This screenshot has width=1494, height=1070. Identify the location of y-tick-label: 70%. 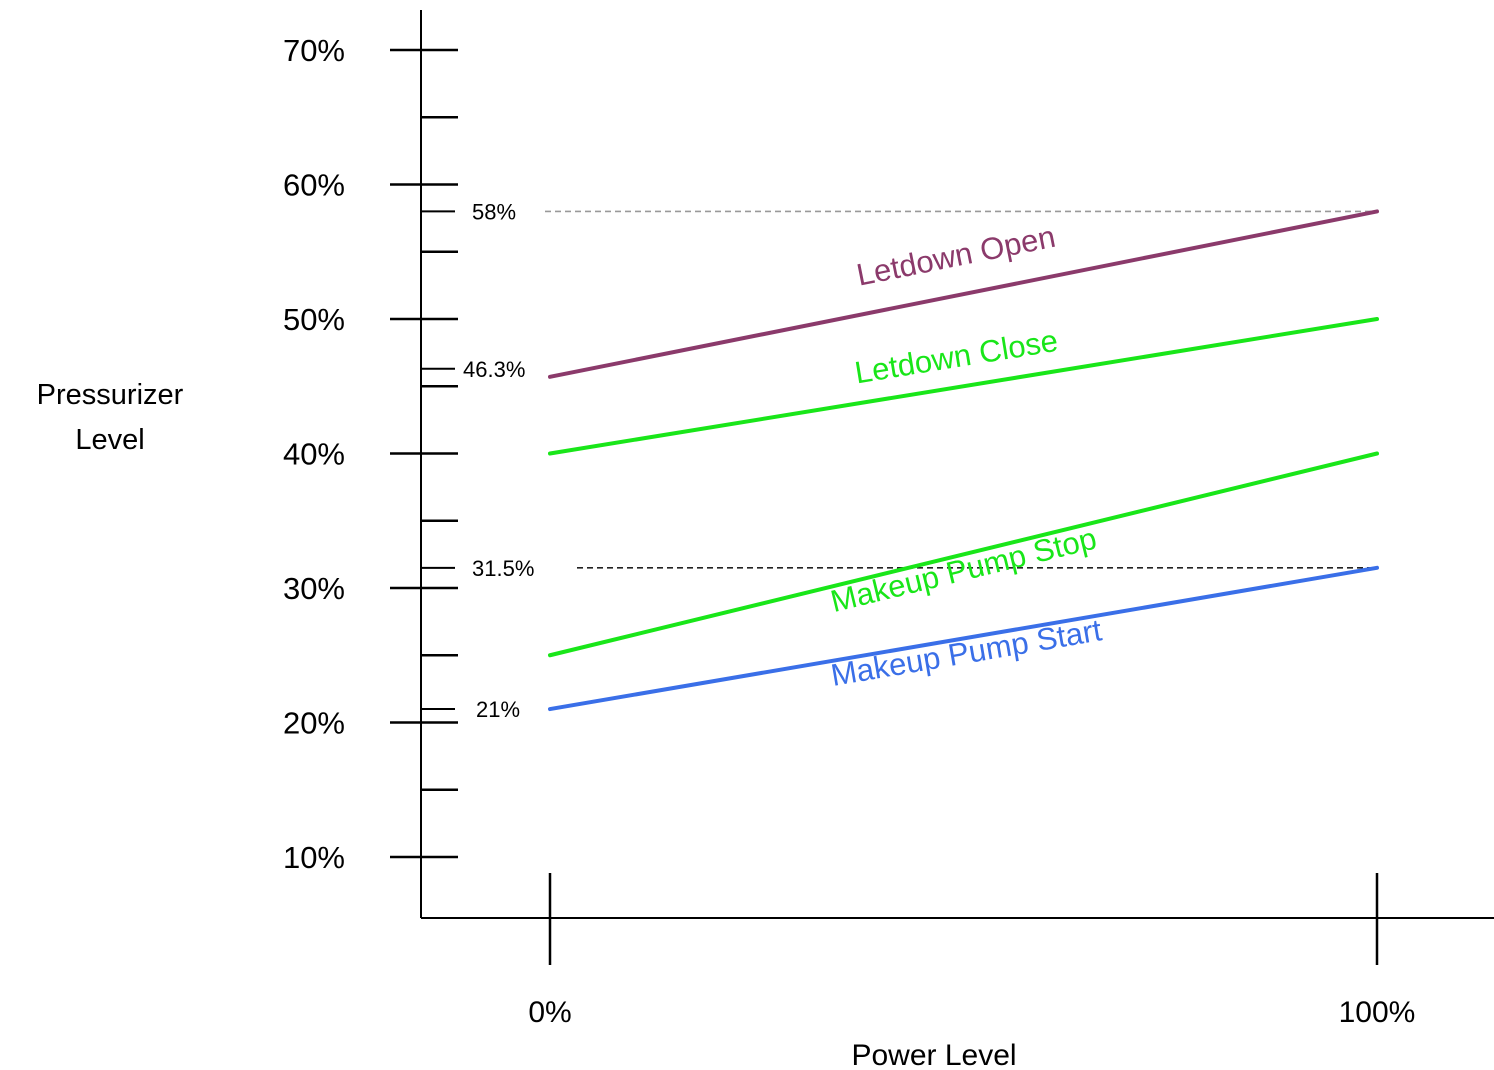
(314, 50).